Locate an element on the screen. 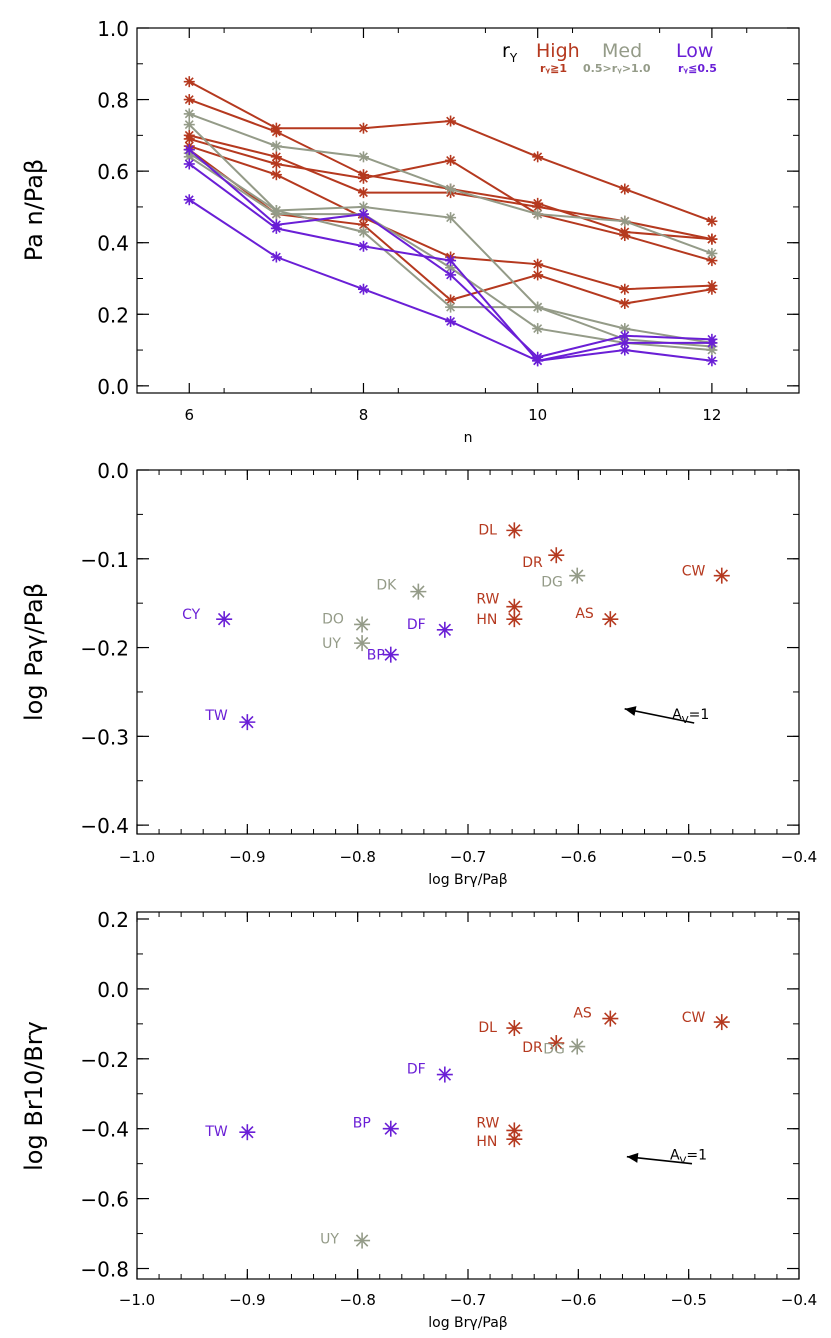 The image size is (831, 1338). point-label: UY is located at coordinates (331, 644).